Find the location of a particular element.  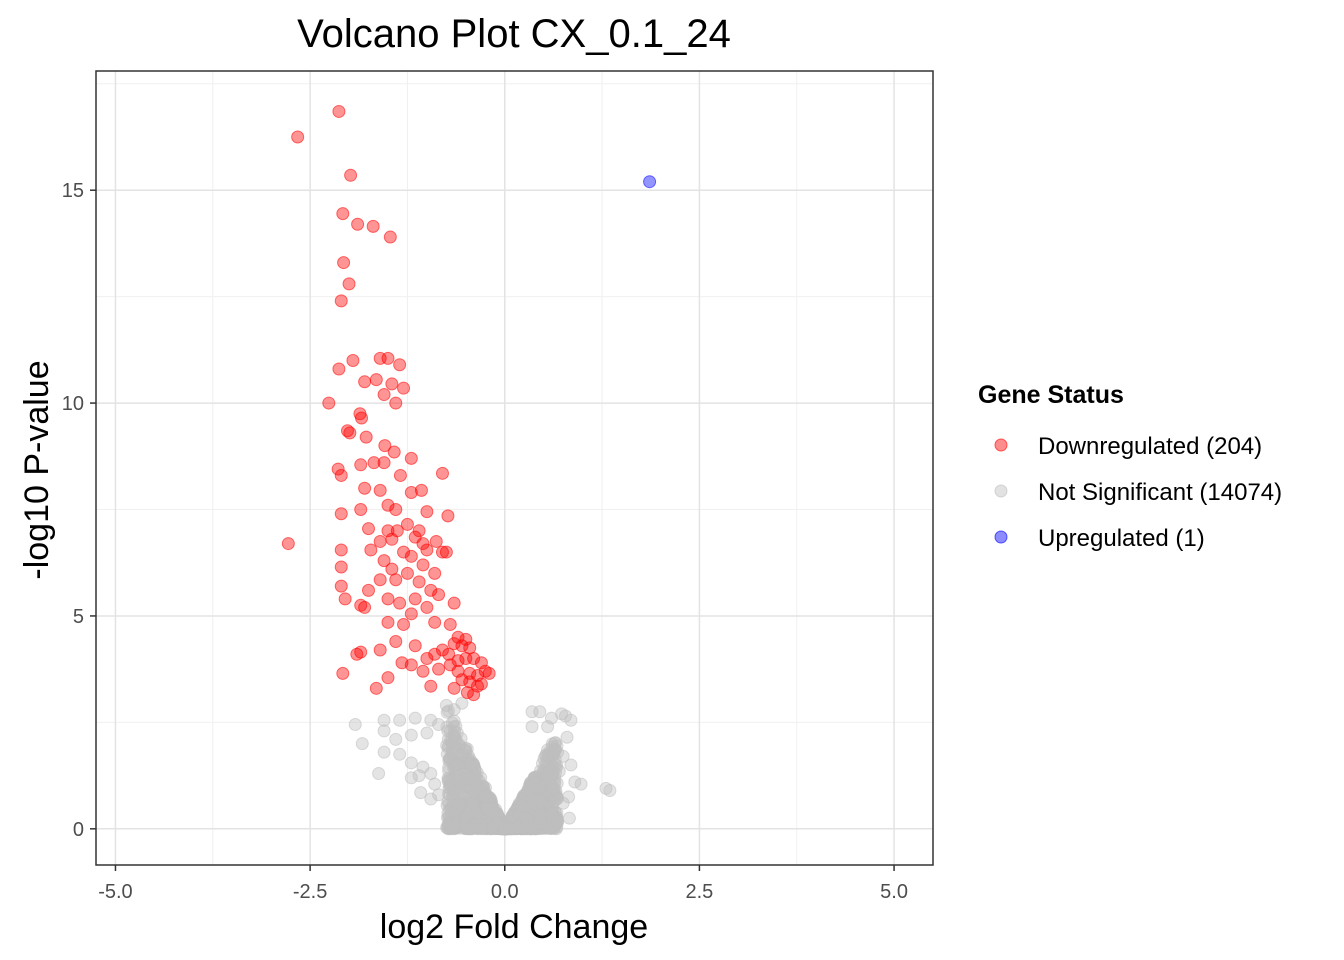

x-tick-label: 2.5 is located at coordinates (700, 892).